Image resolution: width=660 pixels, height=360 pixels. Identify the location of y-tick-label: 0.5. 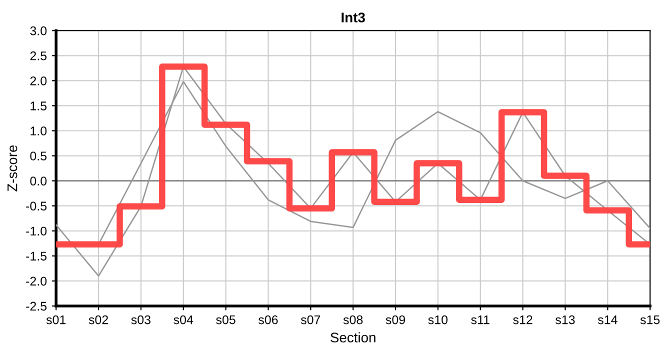
(38, 156).